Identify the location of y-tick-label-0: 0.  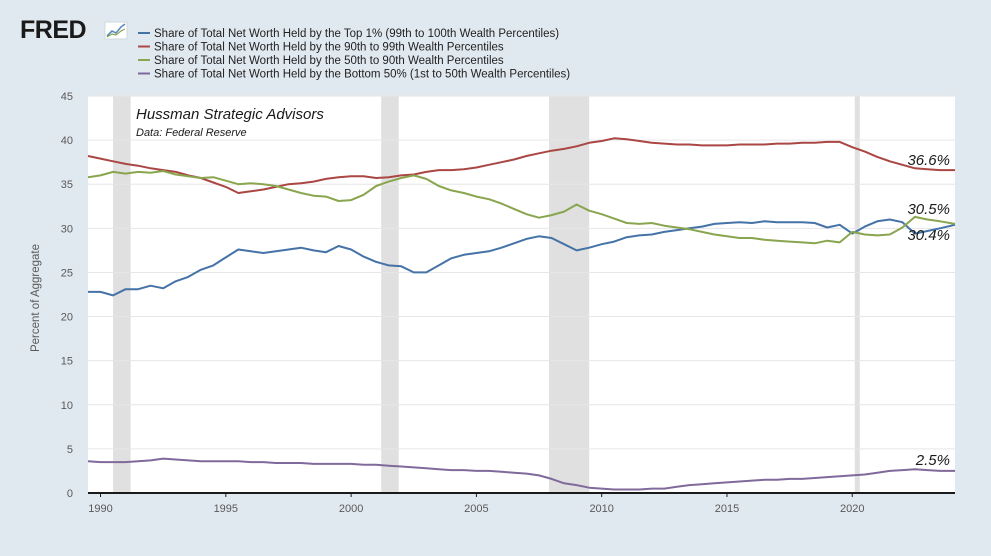
(70, 494).